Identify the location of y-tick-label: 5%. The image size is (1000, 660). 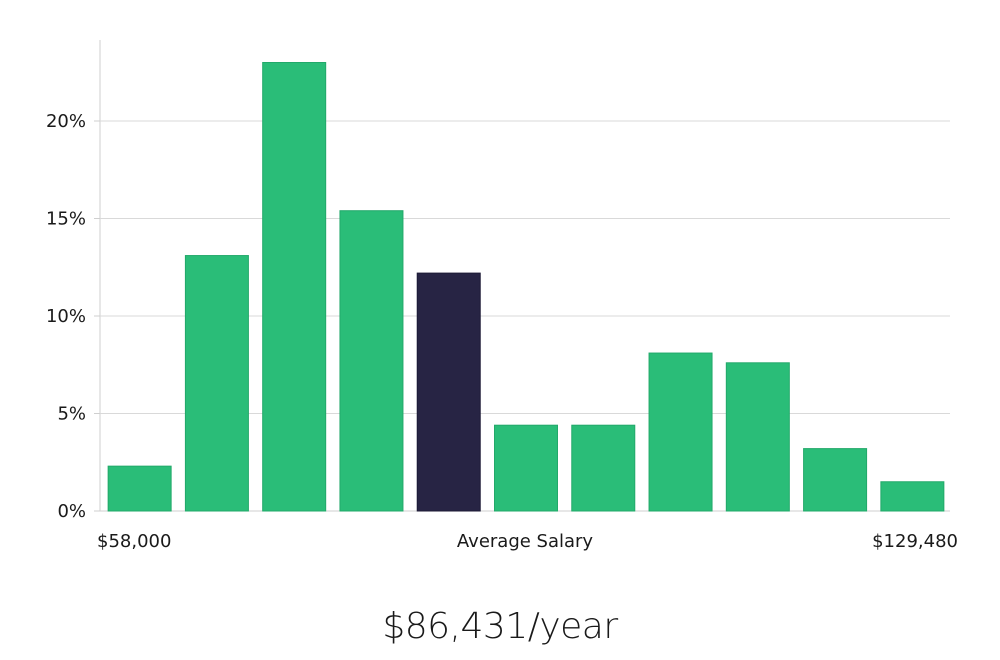
(71, 414).